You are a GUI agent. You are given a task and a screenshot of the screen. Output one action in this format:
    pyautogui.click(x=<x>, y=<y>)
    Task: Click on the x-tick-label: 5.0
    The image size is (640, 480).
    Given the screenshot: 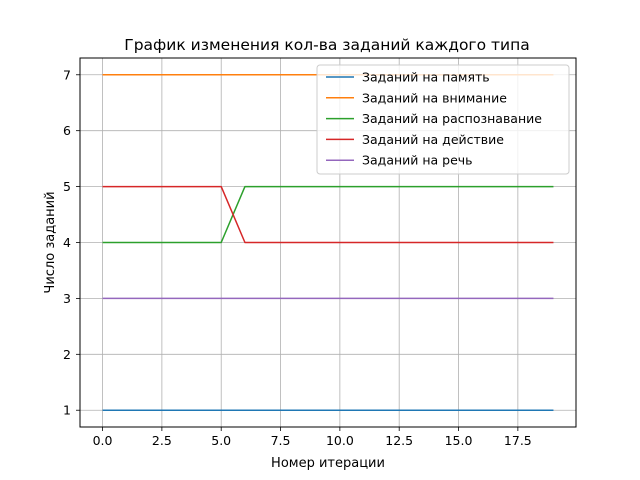 What is the action you would take?
    pyautogui.click(x=221, y=440)
    